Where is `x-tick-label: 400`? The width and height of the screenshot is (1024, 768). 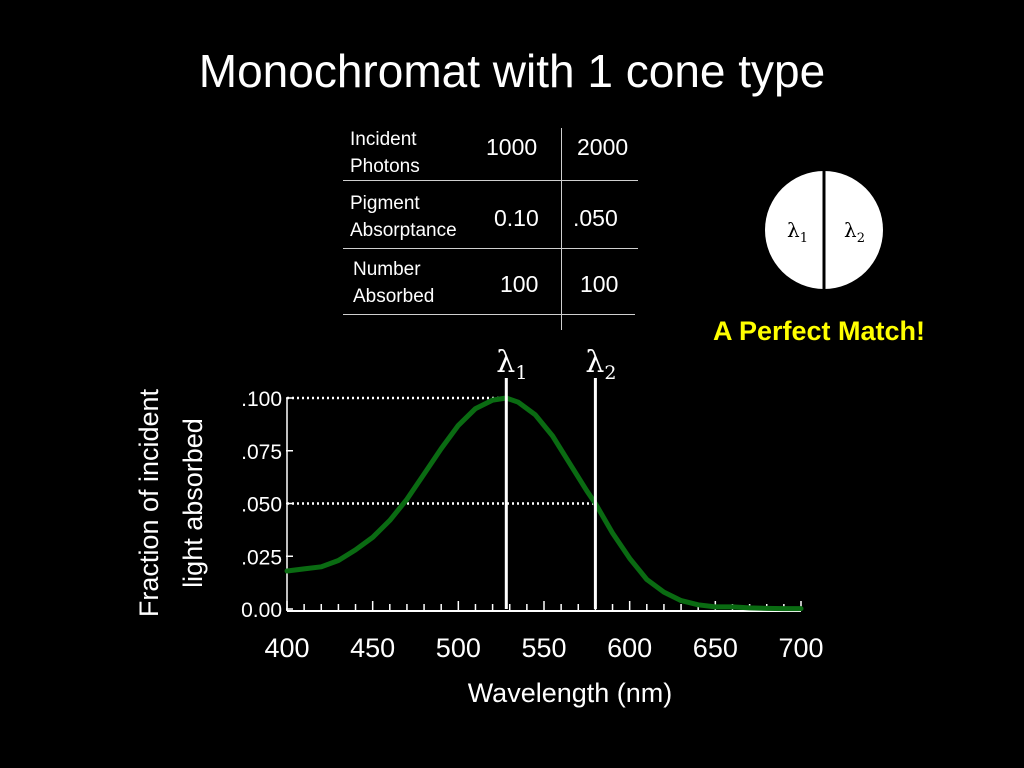 x-tick-label: 400 is located at coordinates (286, 648).